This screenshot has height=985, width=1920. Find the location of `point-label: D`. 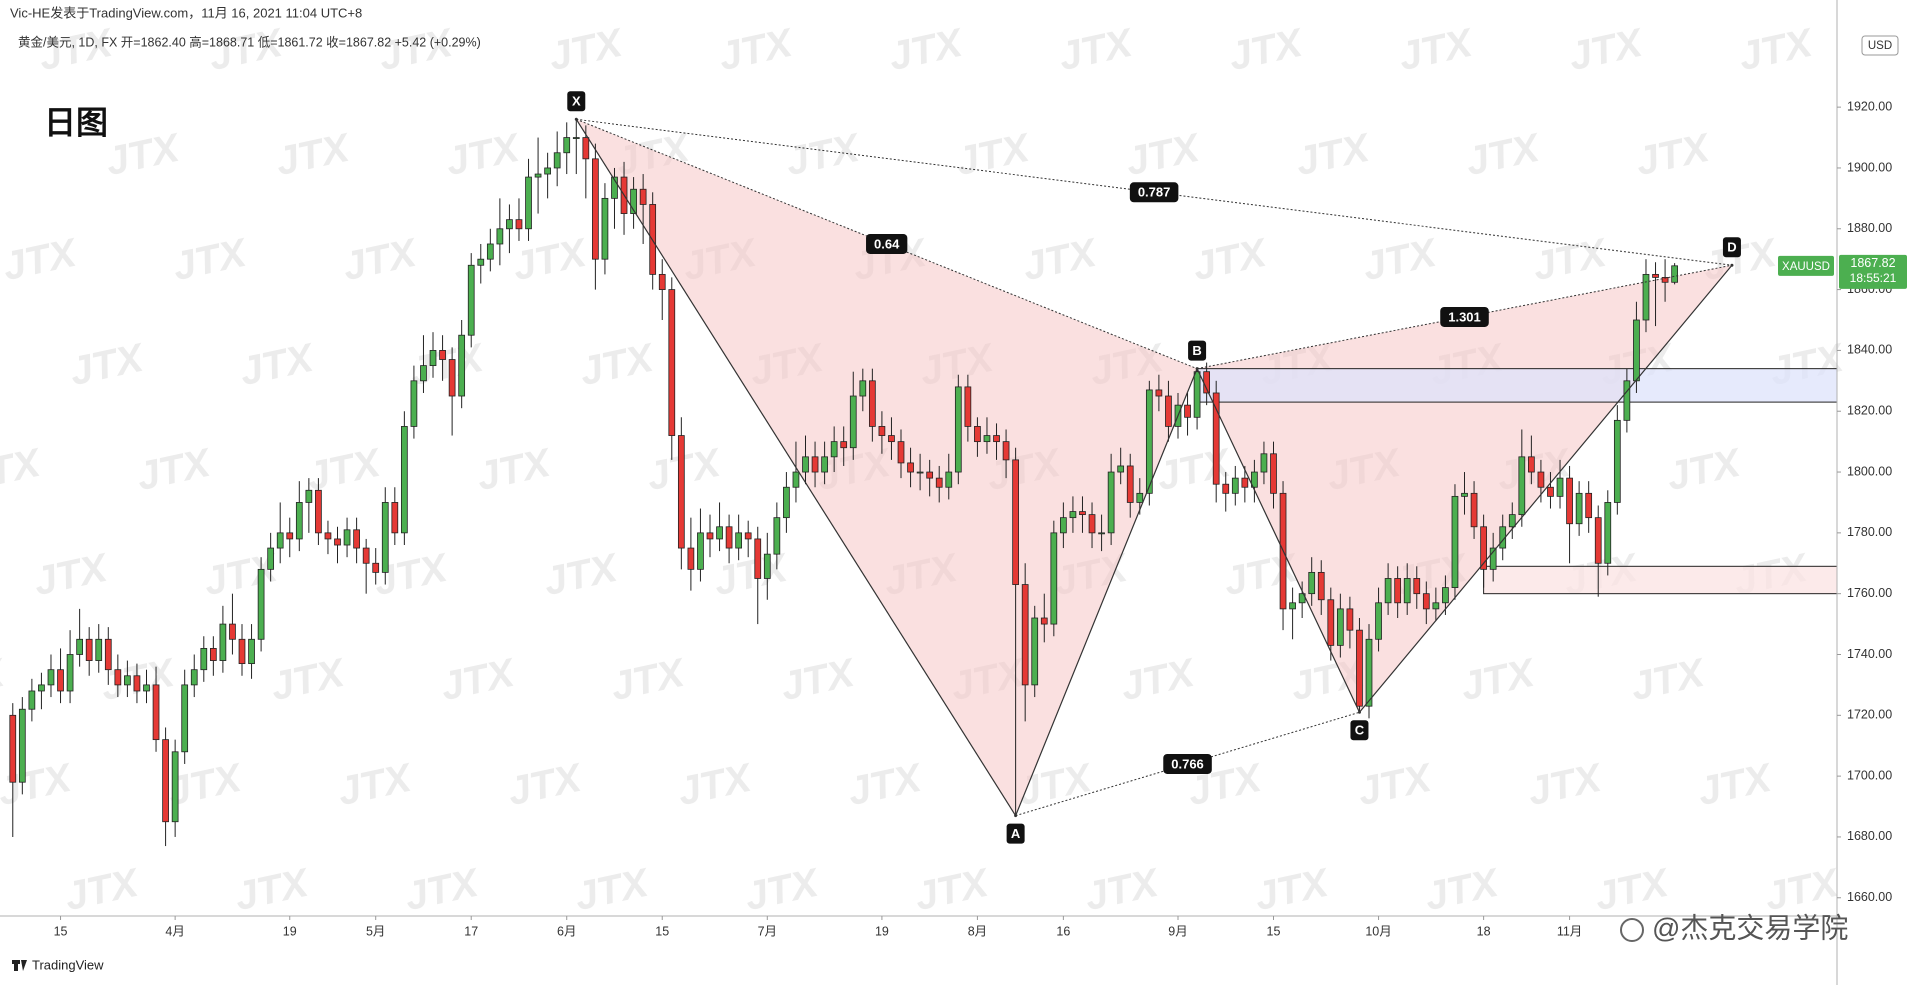

point-label: D is located at coordinates (1731, 247).